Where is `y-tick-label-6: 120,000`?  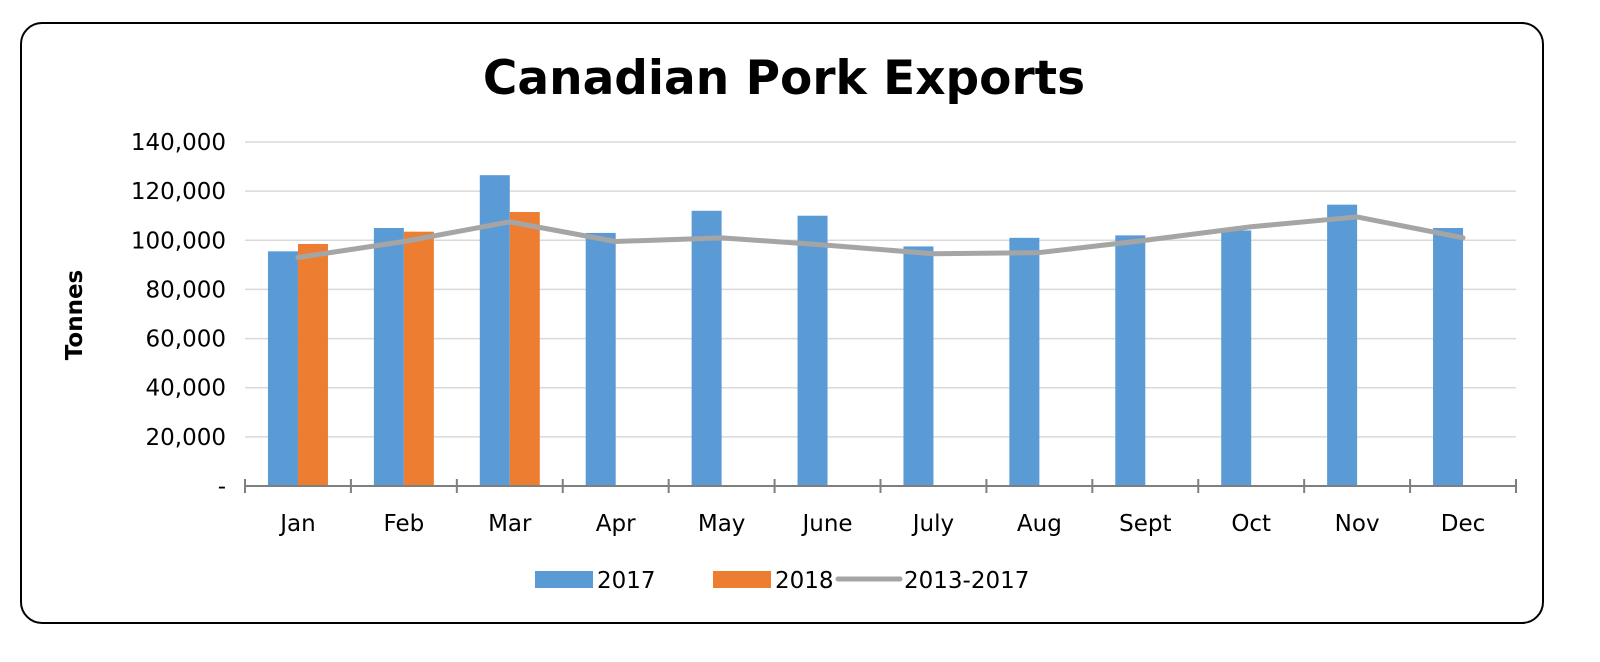
y-tick-label-6: 120,000 is located at coordinates (178, 192).